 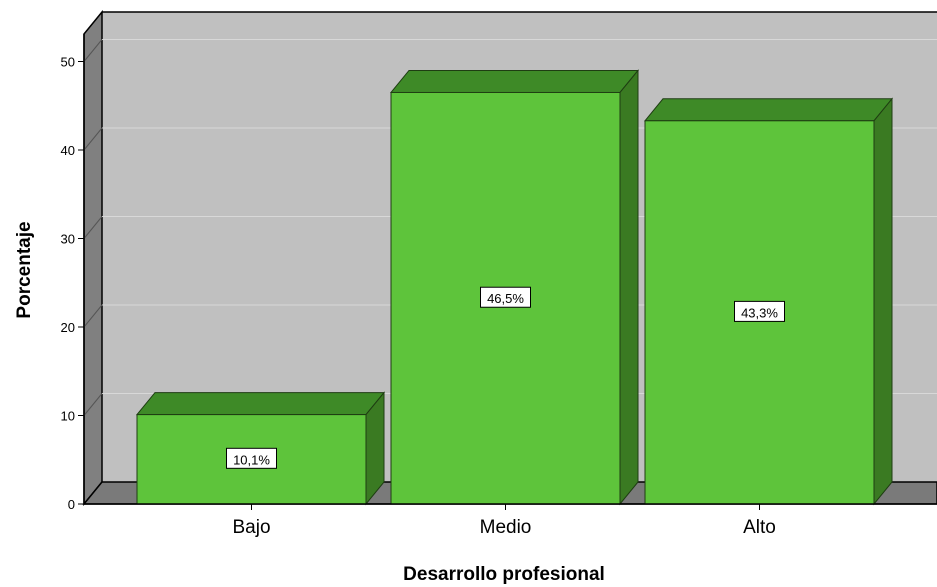 I want to click on data-label: 46,5%, so click(x=505, y=297).